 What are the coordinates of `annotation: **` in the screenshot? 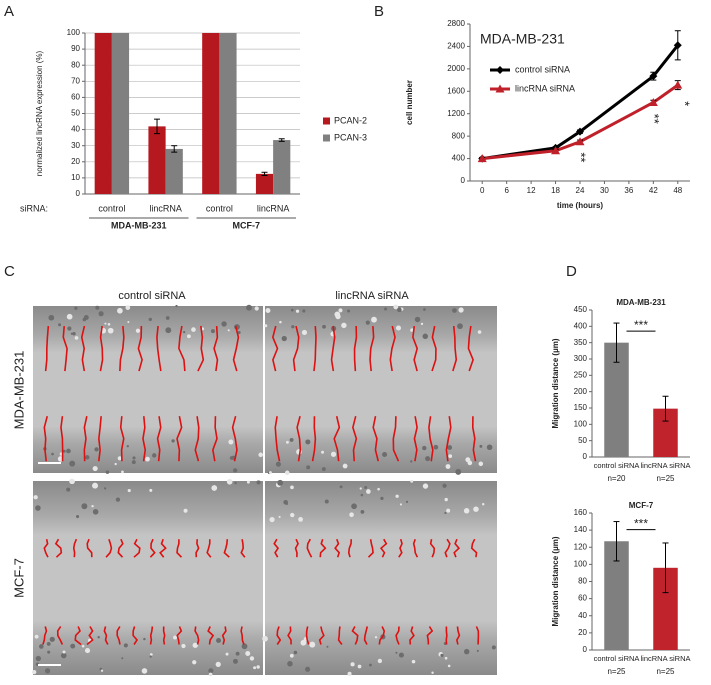 It's located at (654, 119).